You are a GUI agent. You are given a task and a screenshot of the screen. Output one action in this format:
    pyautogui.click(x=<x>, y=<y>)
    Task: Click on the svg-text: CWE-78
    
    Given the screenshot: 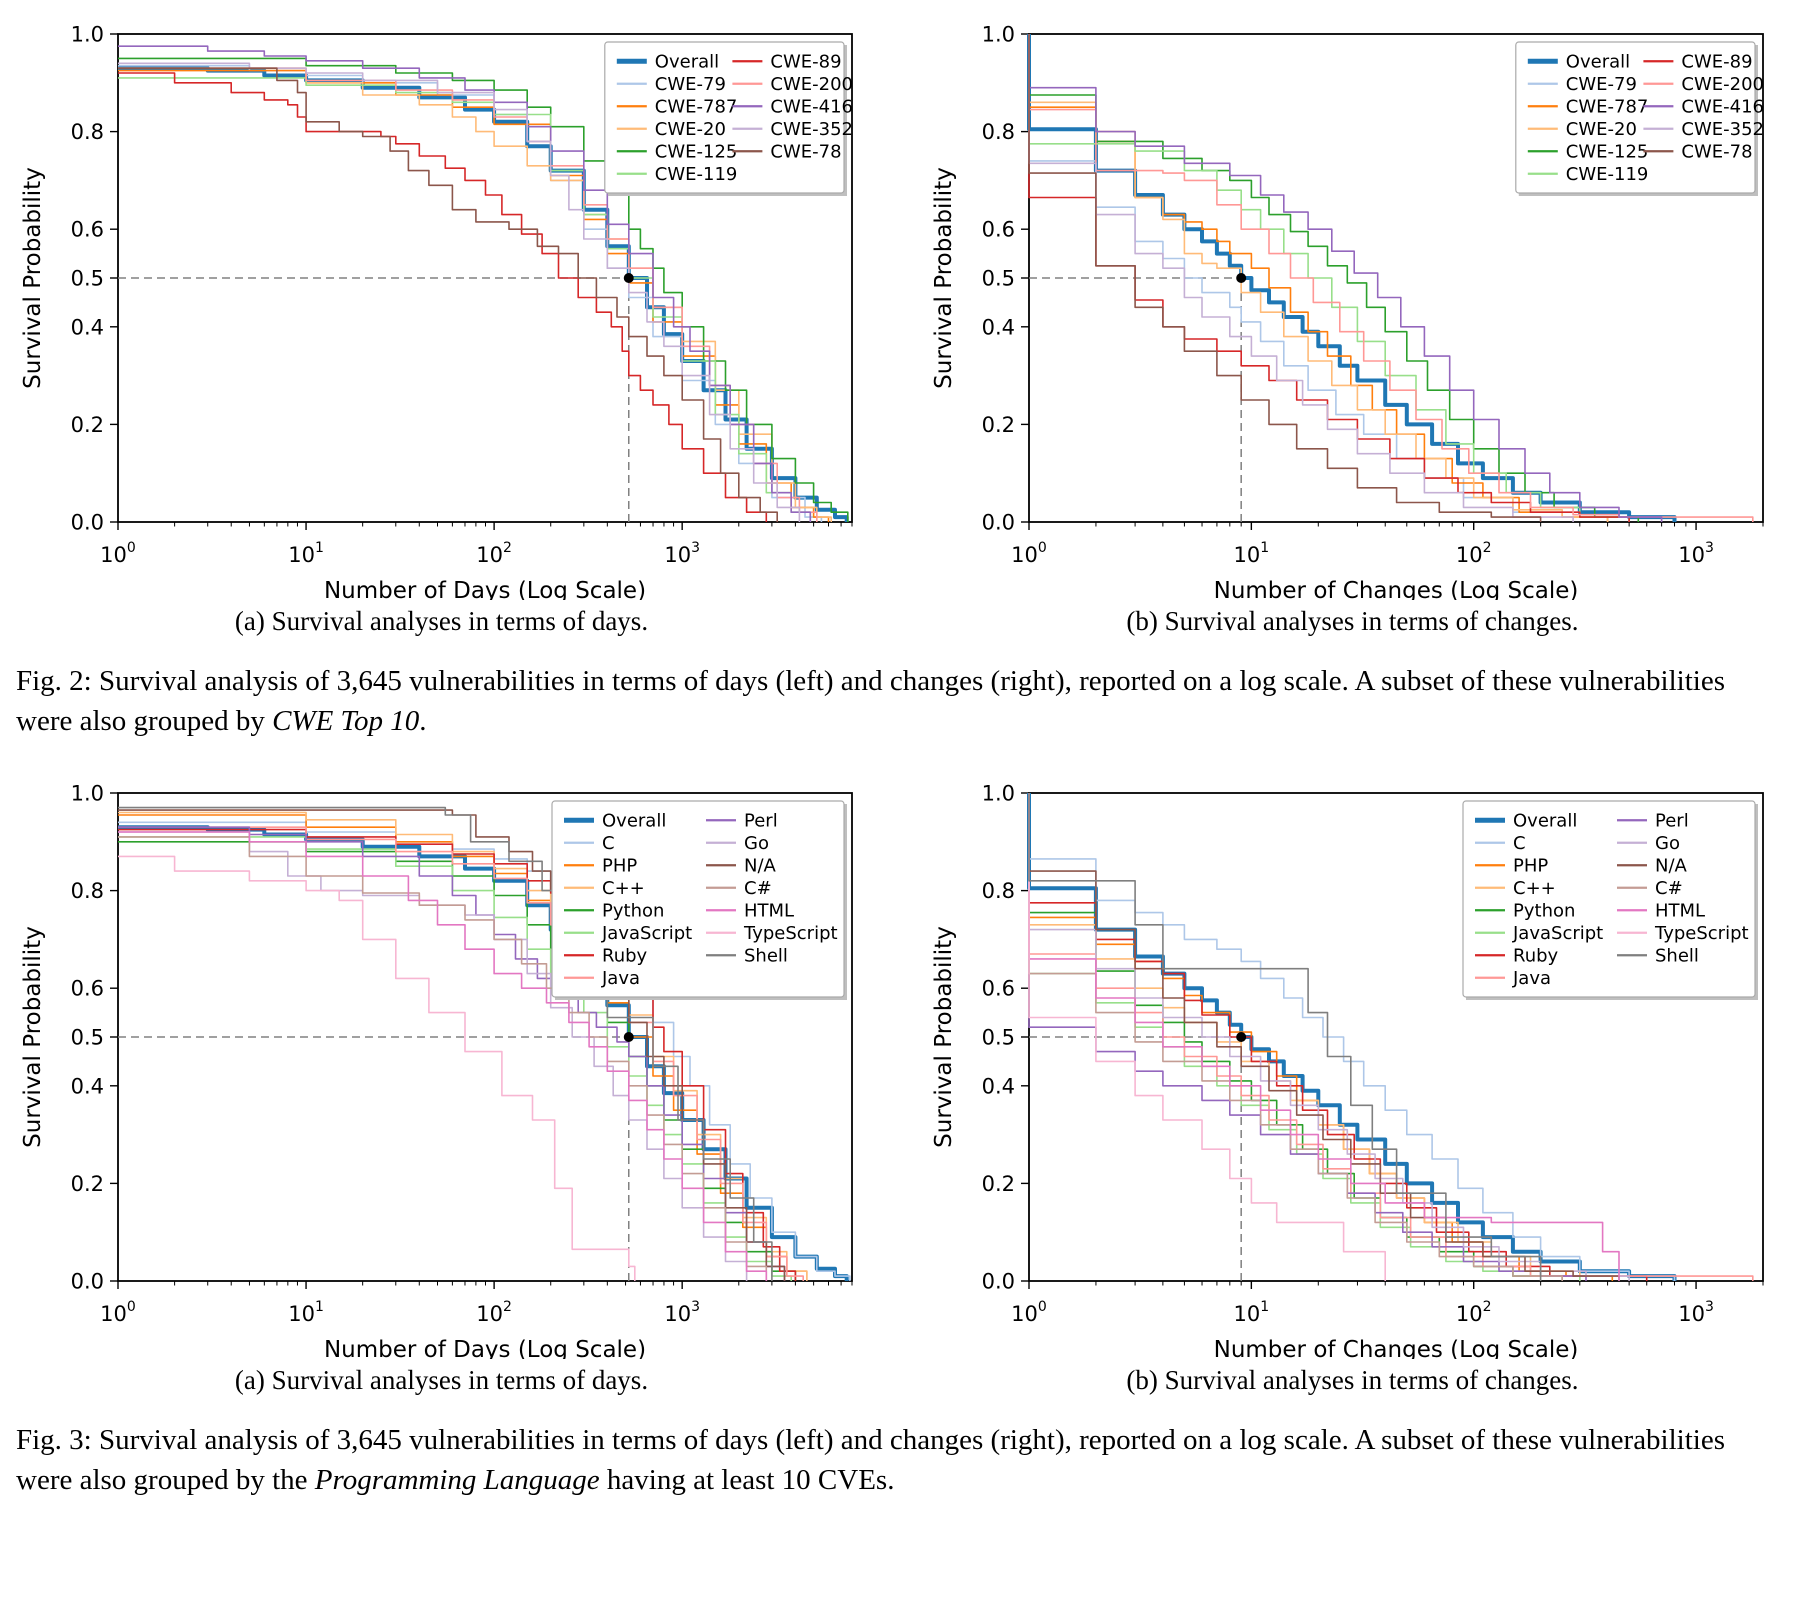 What is the action you would take?
    pyautogui.click(x=805, y=151)
    